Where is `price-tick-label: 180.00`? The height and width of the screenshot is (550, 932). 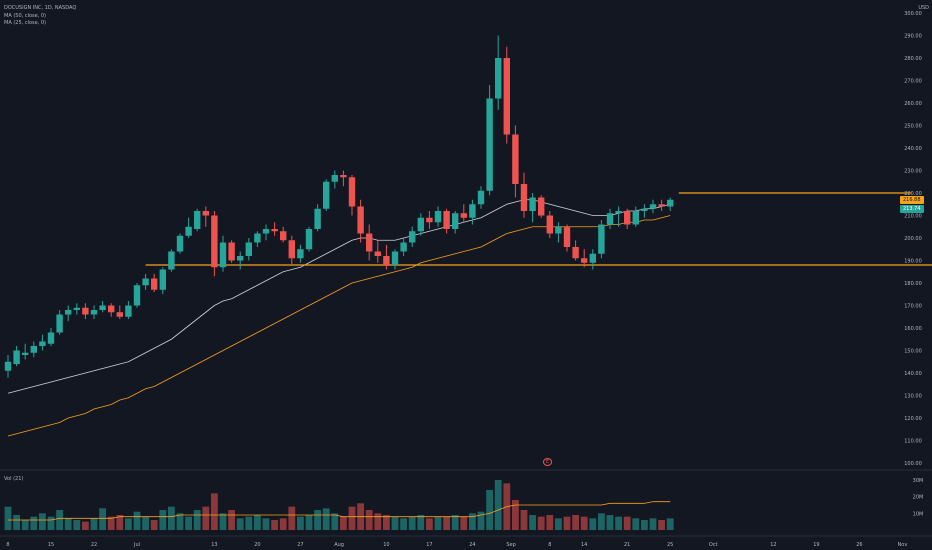
price-tick-label: 180.00 is located at coordinates (913, 284).